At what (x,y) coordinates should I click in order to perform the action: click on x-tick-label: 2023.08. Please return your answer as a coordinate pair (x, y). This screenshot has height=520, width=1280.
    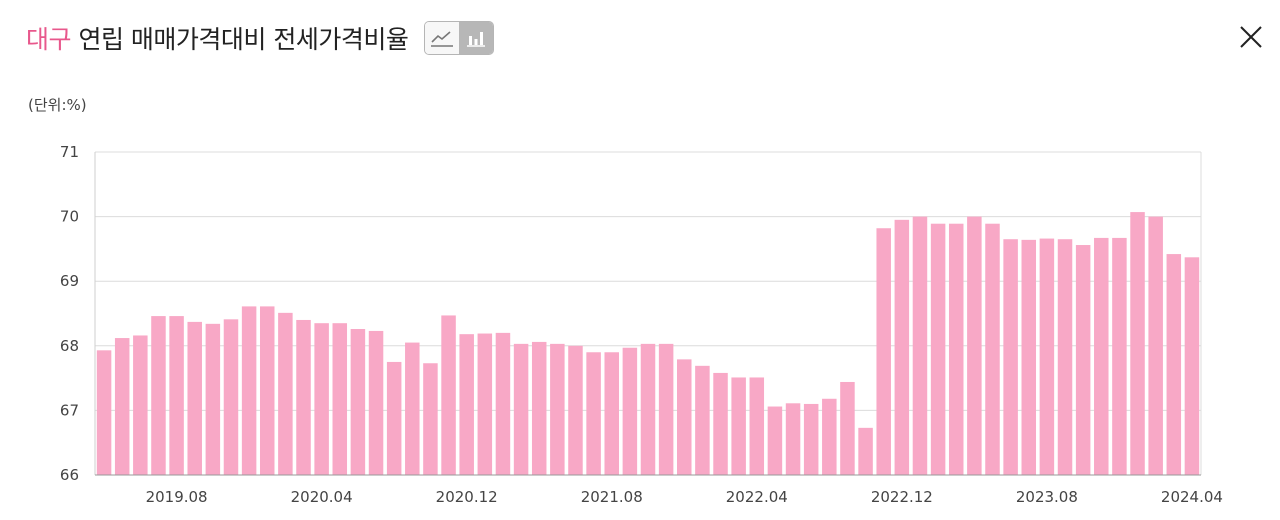
    Looking at the image, I should click on (1047, 497).